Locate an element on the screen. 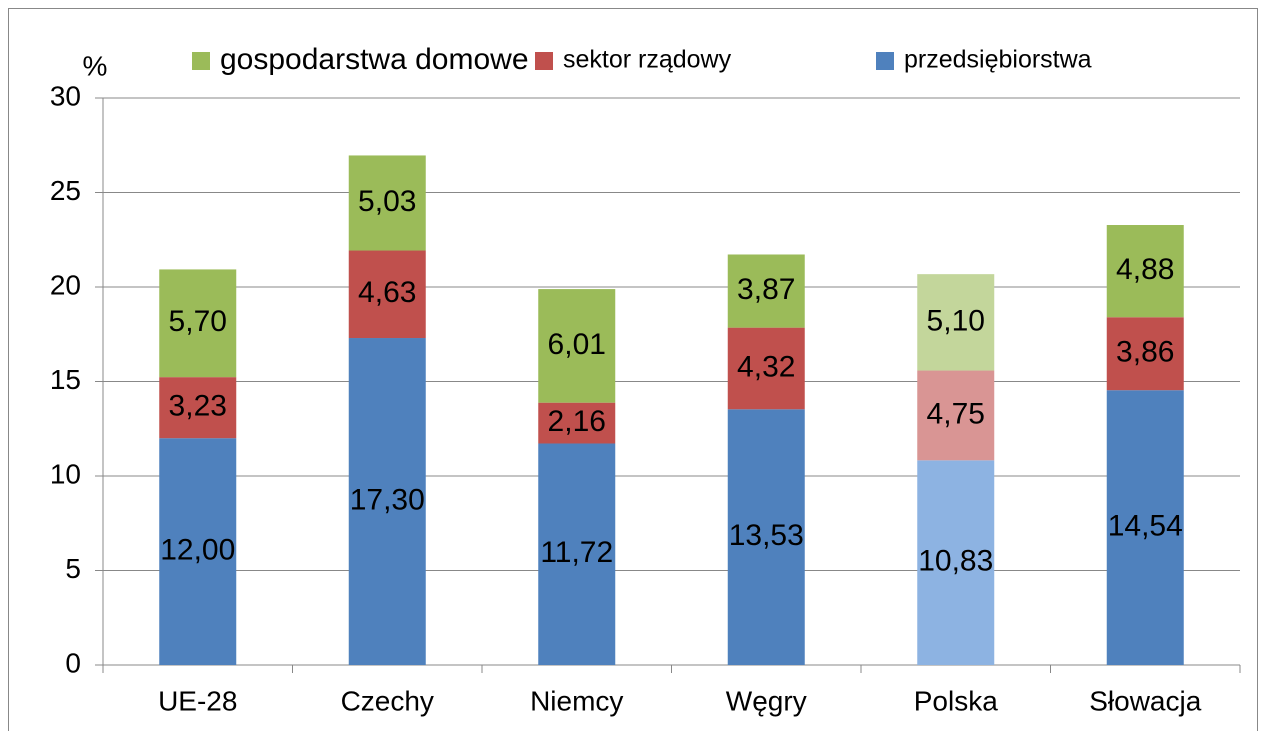 The image size is (1261, 731). value-label: 4,63 is located at coordinates (387, 292).